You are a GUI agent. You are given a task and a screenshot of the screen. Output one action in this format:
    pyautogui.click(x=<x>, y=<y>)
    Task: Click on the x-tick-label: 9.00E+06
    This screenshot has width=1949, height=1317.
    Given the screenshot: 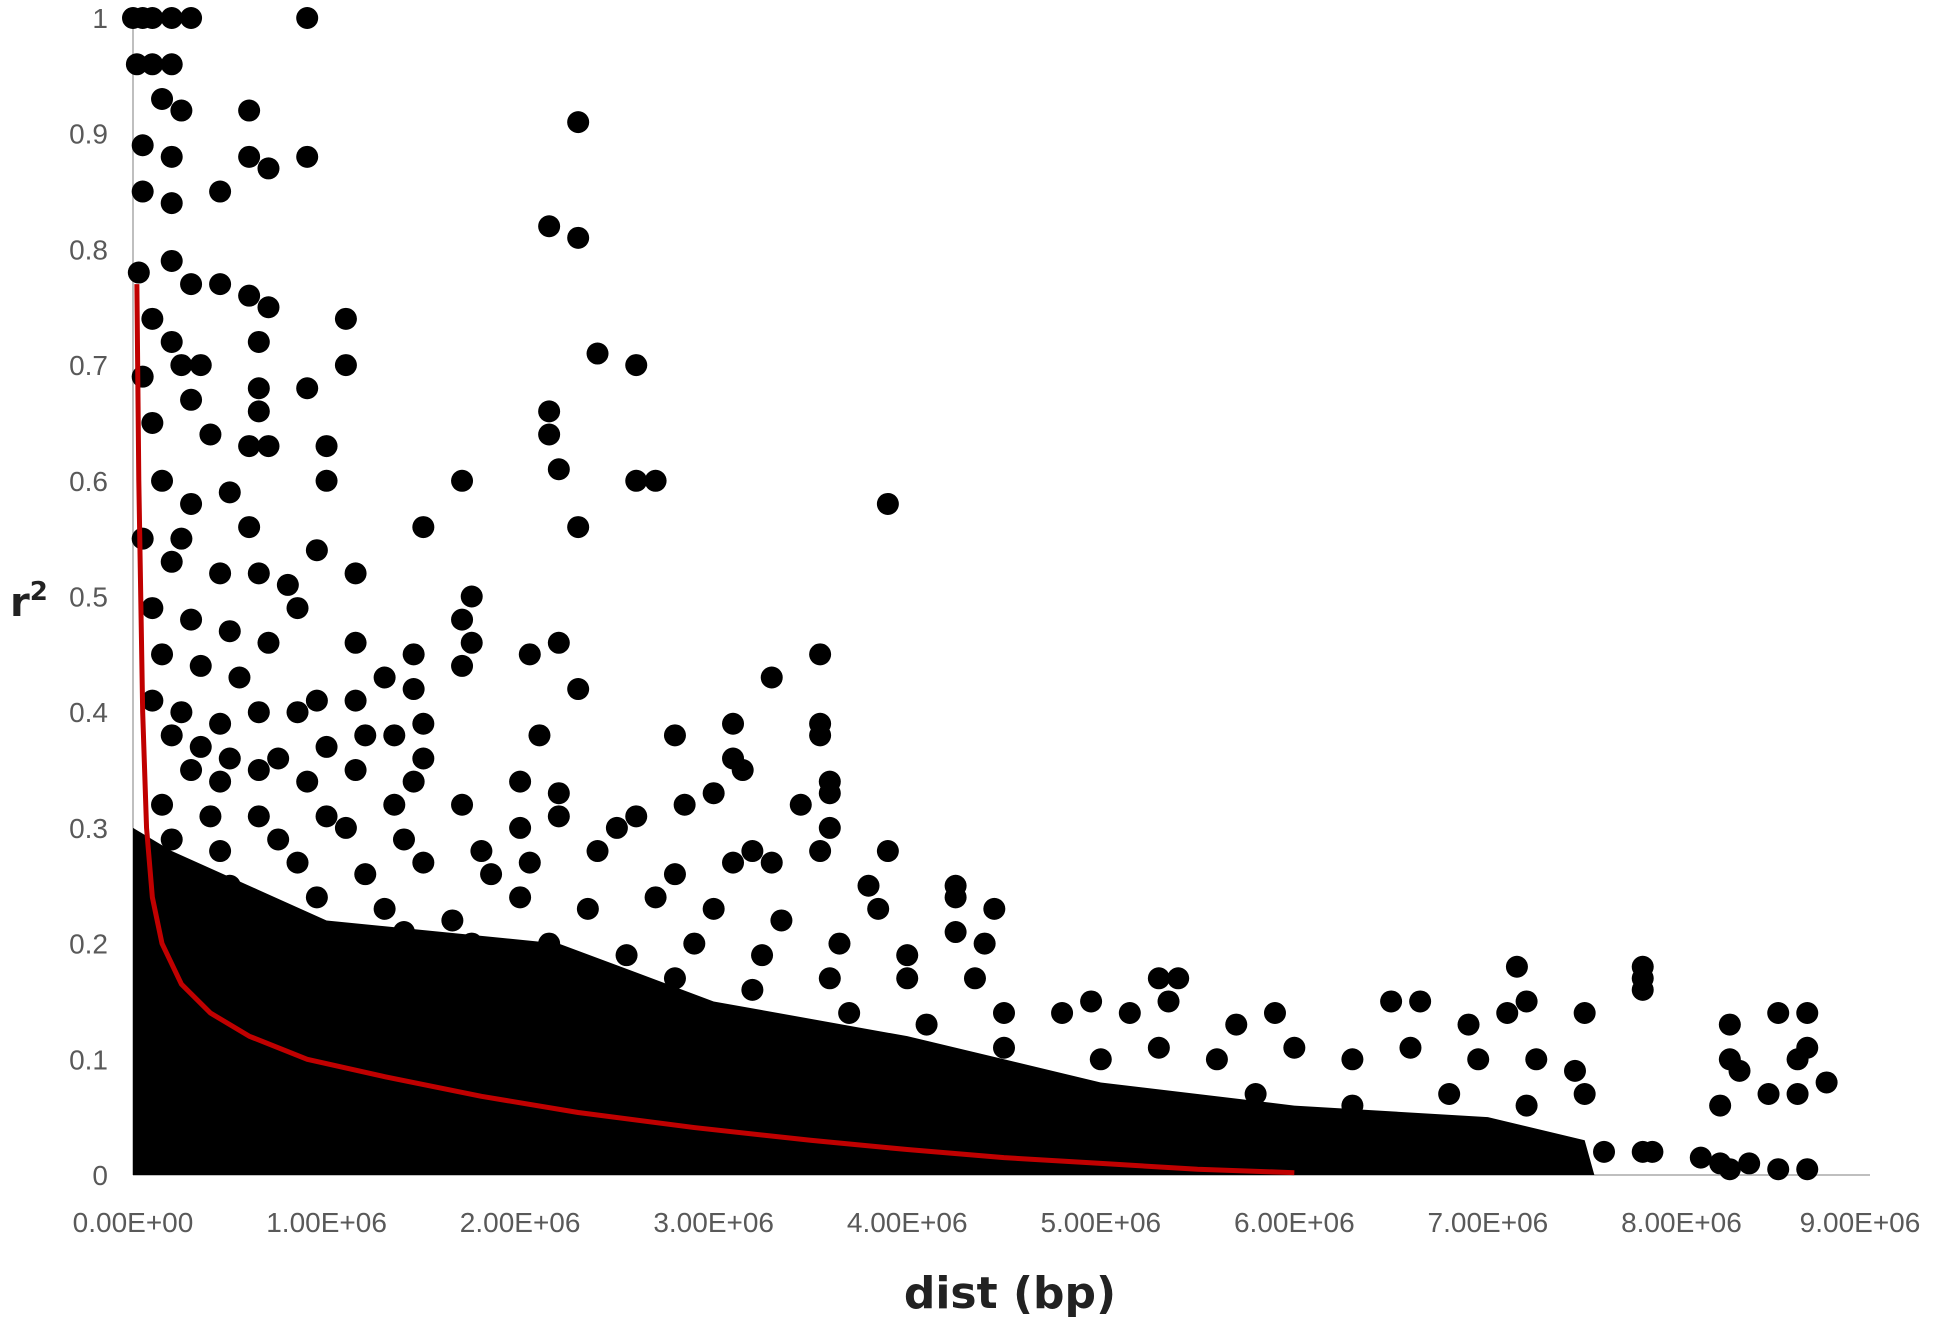 What is the action you would take?
    pyautogui.click(x=1860, y=1222)
    